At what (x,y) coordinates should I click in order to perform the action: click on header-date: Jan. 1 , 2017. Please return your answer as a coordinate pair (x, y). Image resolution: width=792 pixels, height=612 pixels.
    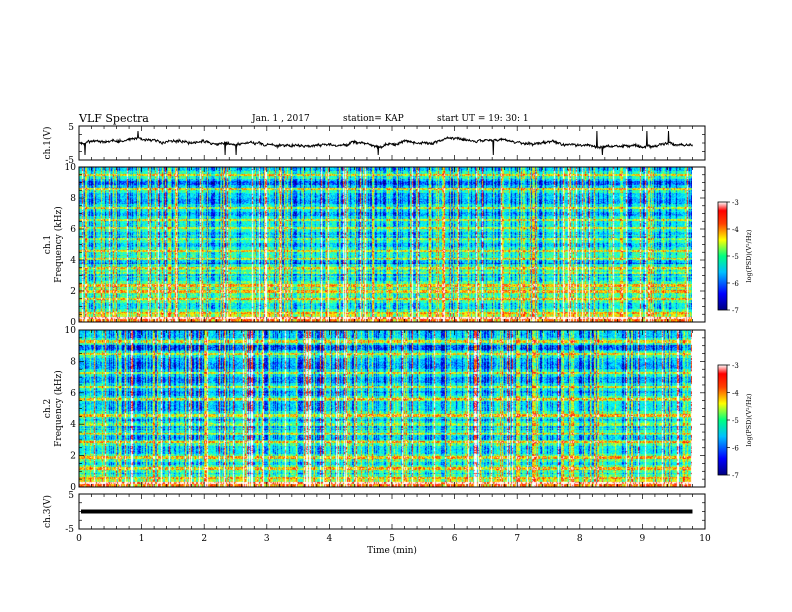
    Looking at the image, I should click on (281, 119).